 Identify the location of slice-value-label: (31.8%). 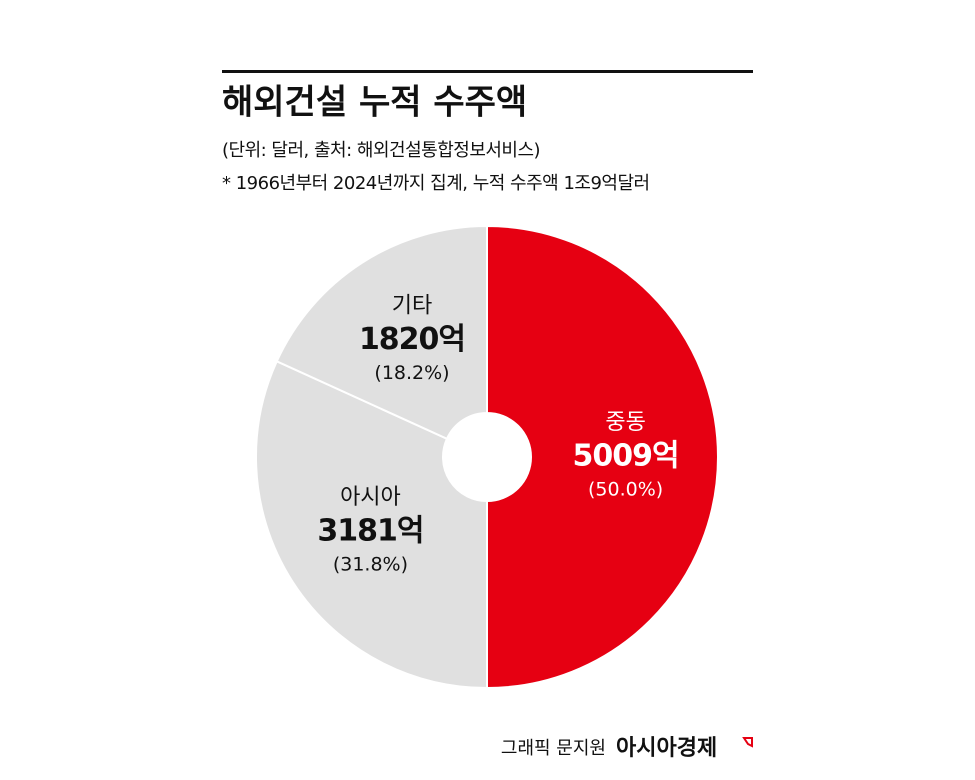
(370, 564).